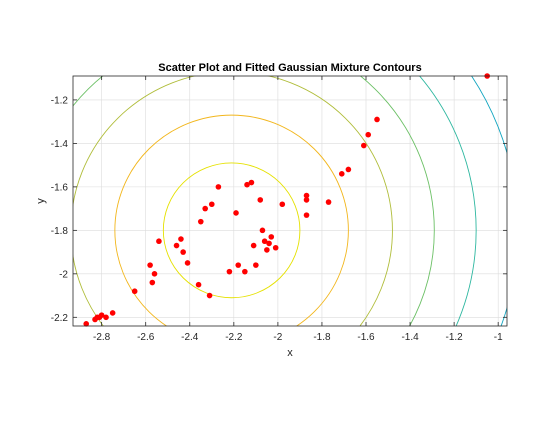 Image resolution: width=560 pixels, height=425 pixels. Describe the element at coordinates (60, 144) in the screenshot. I see `y-tick-label: -1.4` at that location.